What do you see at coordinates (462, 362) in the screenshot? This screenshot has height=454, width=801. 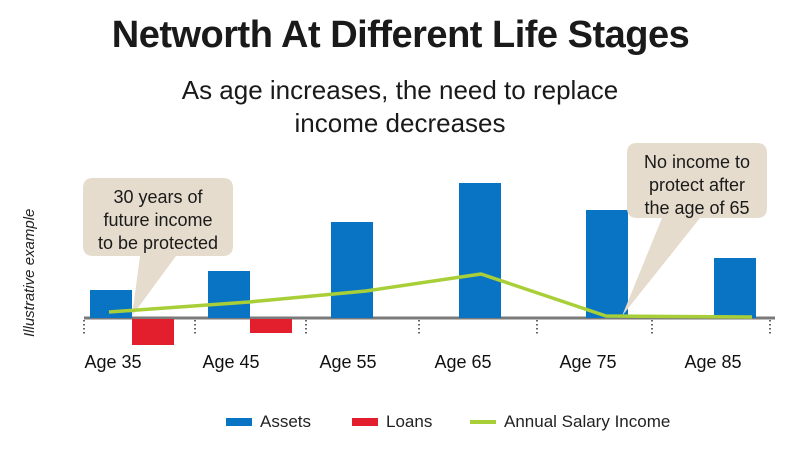 I see `x-tick-label-3: Age 65` at bounding box center [462, 362].